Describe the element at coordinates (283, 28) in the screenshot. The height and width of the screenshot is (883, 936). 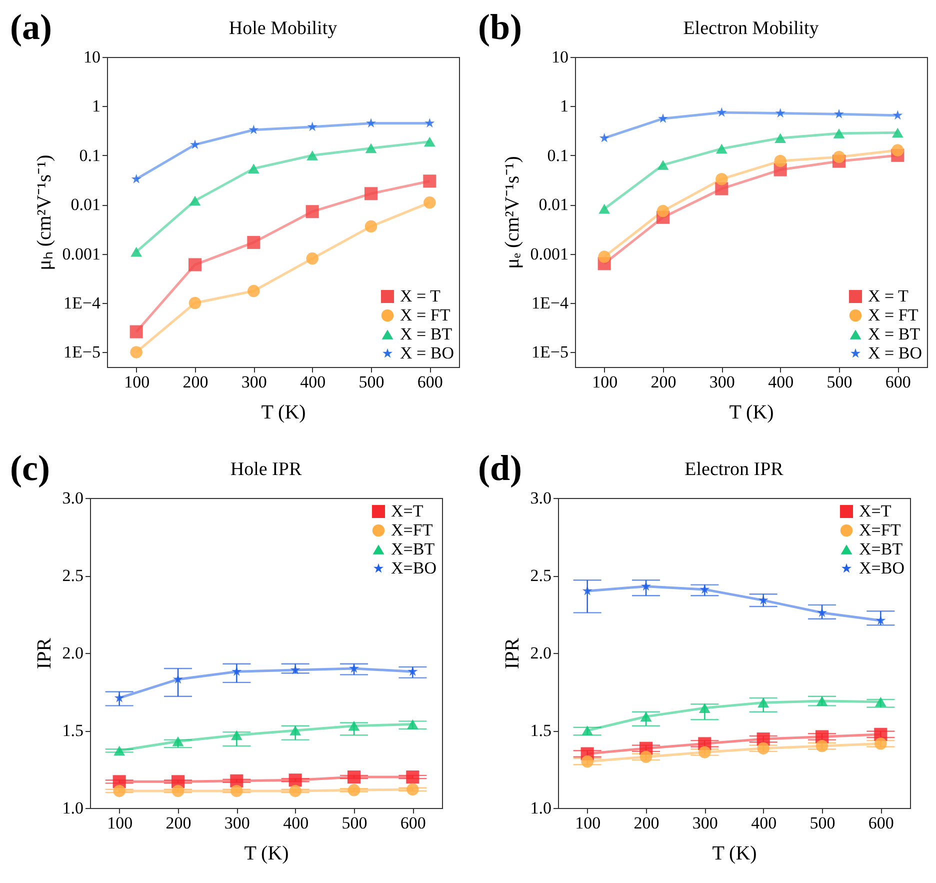
I see `chart-title: Hole Mobility` at that location.